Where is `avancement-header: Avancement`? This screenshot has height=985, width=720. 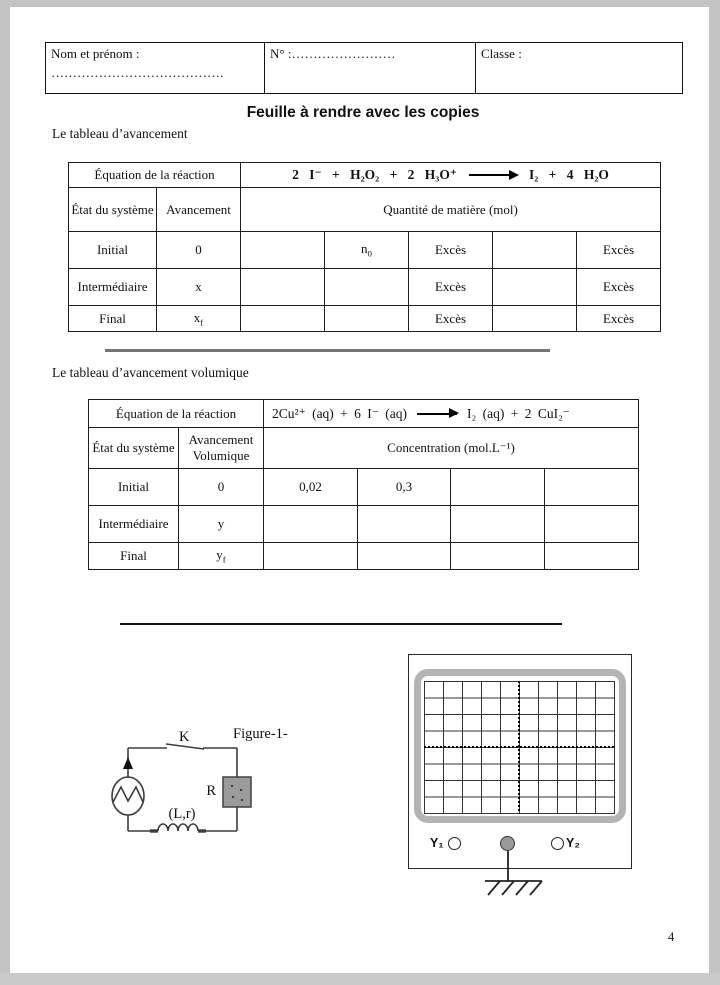
avancement-header: Avancement is located at coordinates (198, 209).